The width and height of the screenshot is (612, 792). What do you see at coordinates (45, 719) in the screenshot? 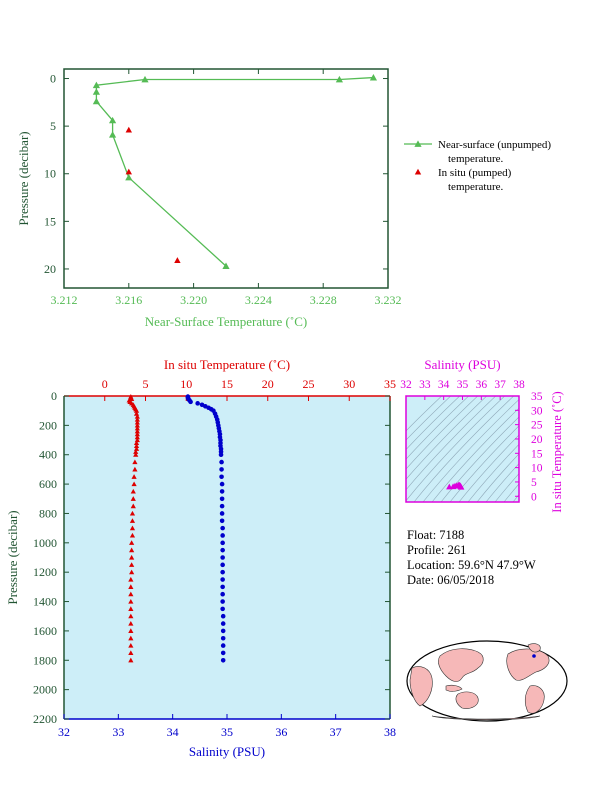
I see `pressure-tick-label: 2200` at bounding box center [45, 719].